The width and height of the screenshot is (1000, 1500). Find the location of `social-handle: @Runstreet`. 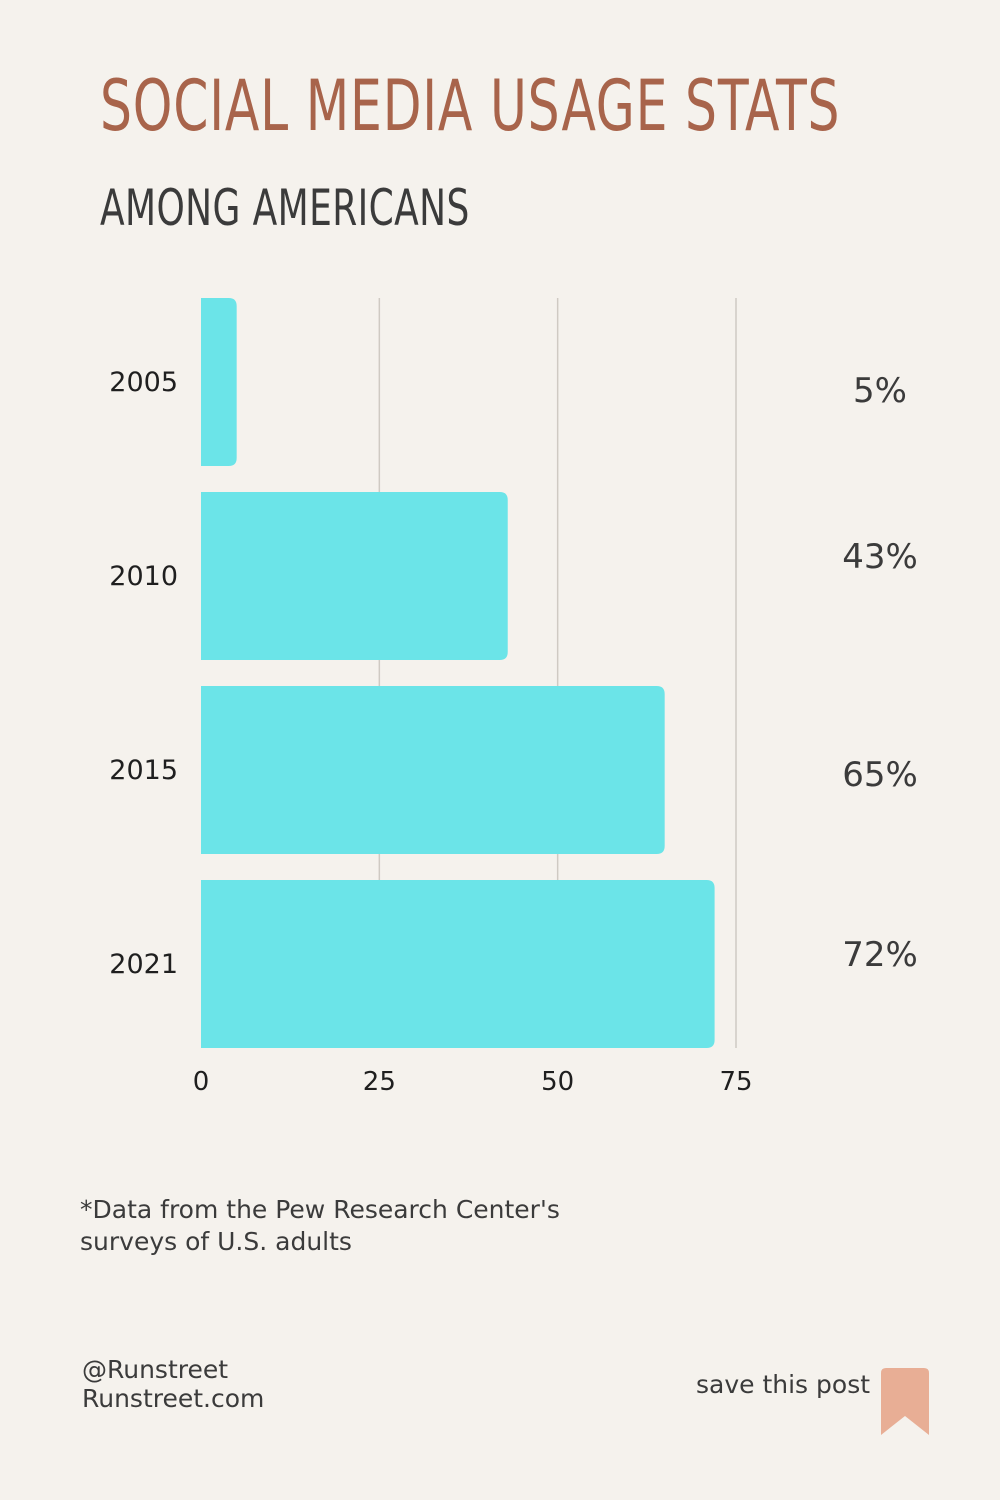

social-handle: @Runstreet is located at coordinates (155, 1369).